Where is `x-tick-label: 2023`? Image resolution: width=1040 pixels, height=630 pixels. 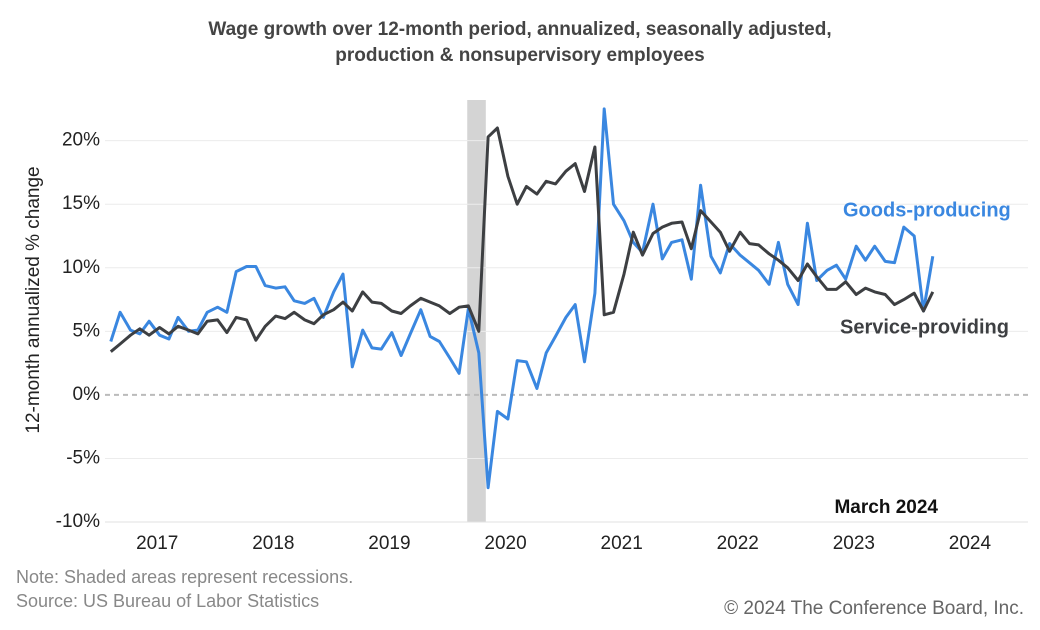
x-tick-label: 2023 is located at coordinates (854, 543).